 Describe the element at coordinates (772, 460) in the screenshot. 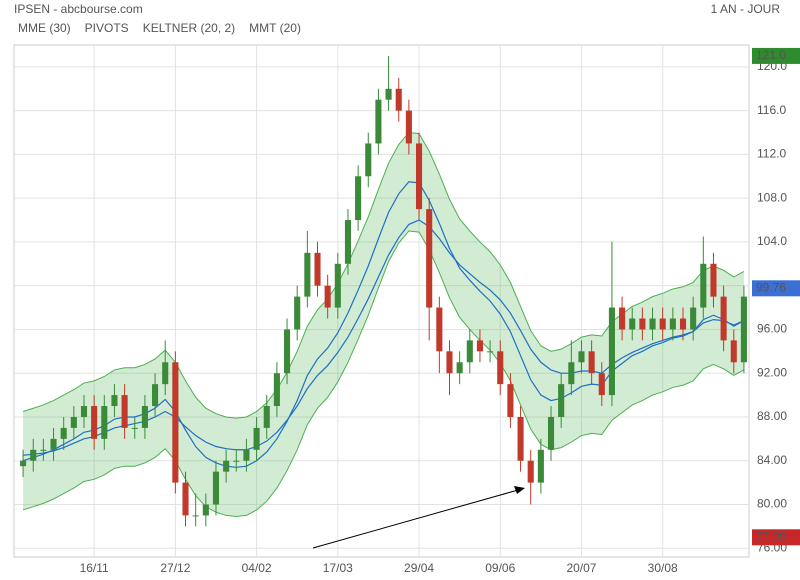

I see `y-tick-label: 84.00` at that location.